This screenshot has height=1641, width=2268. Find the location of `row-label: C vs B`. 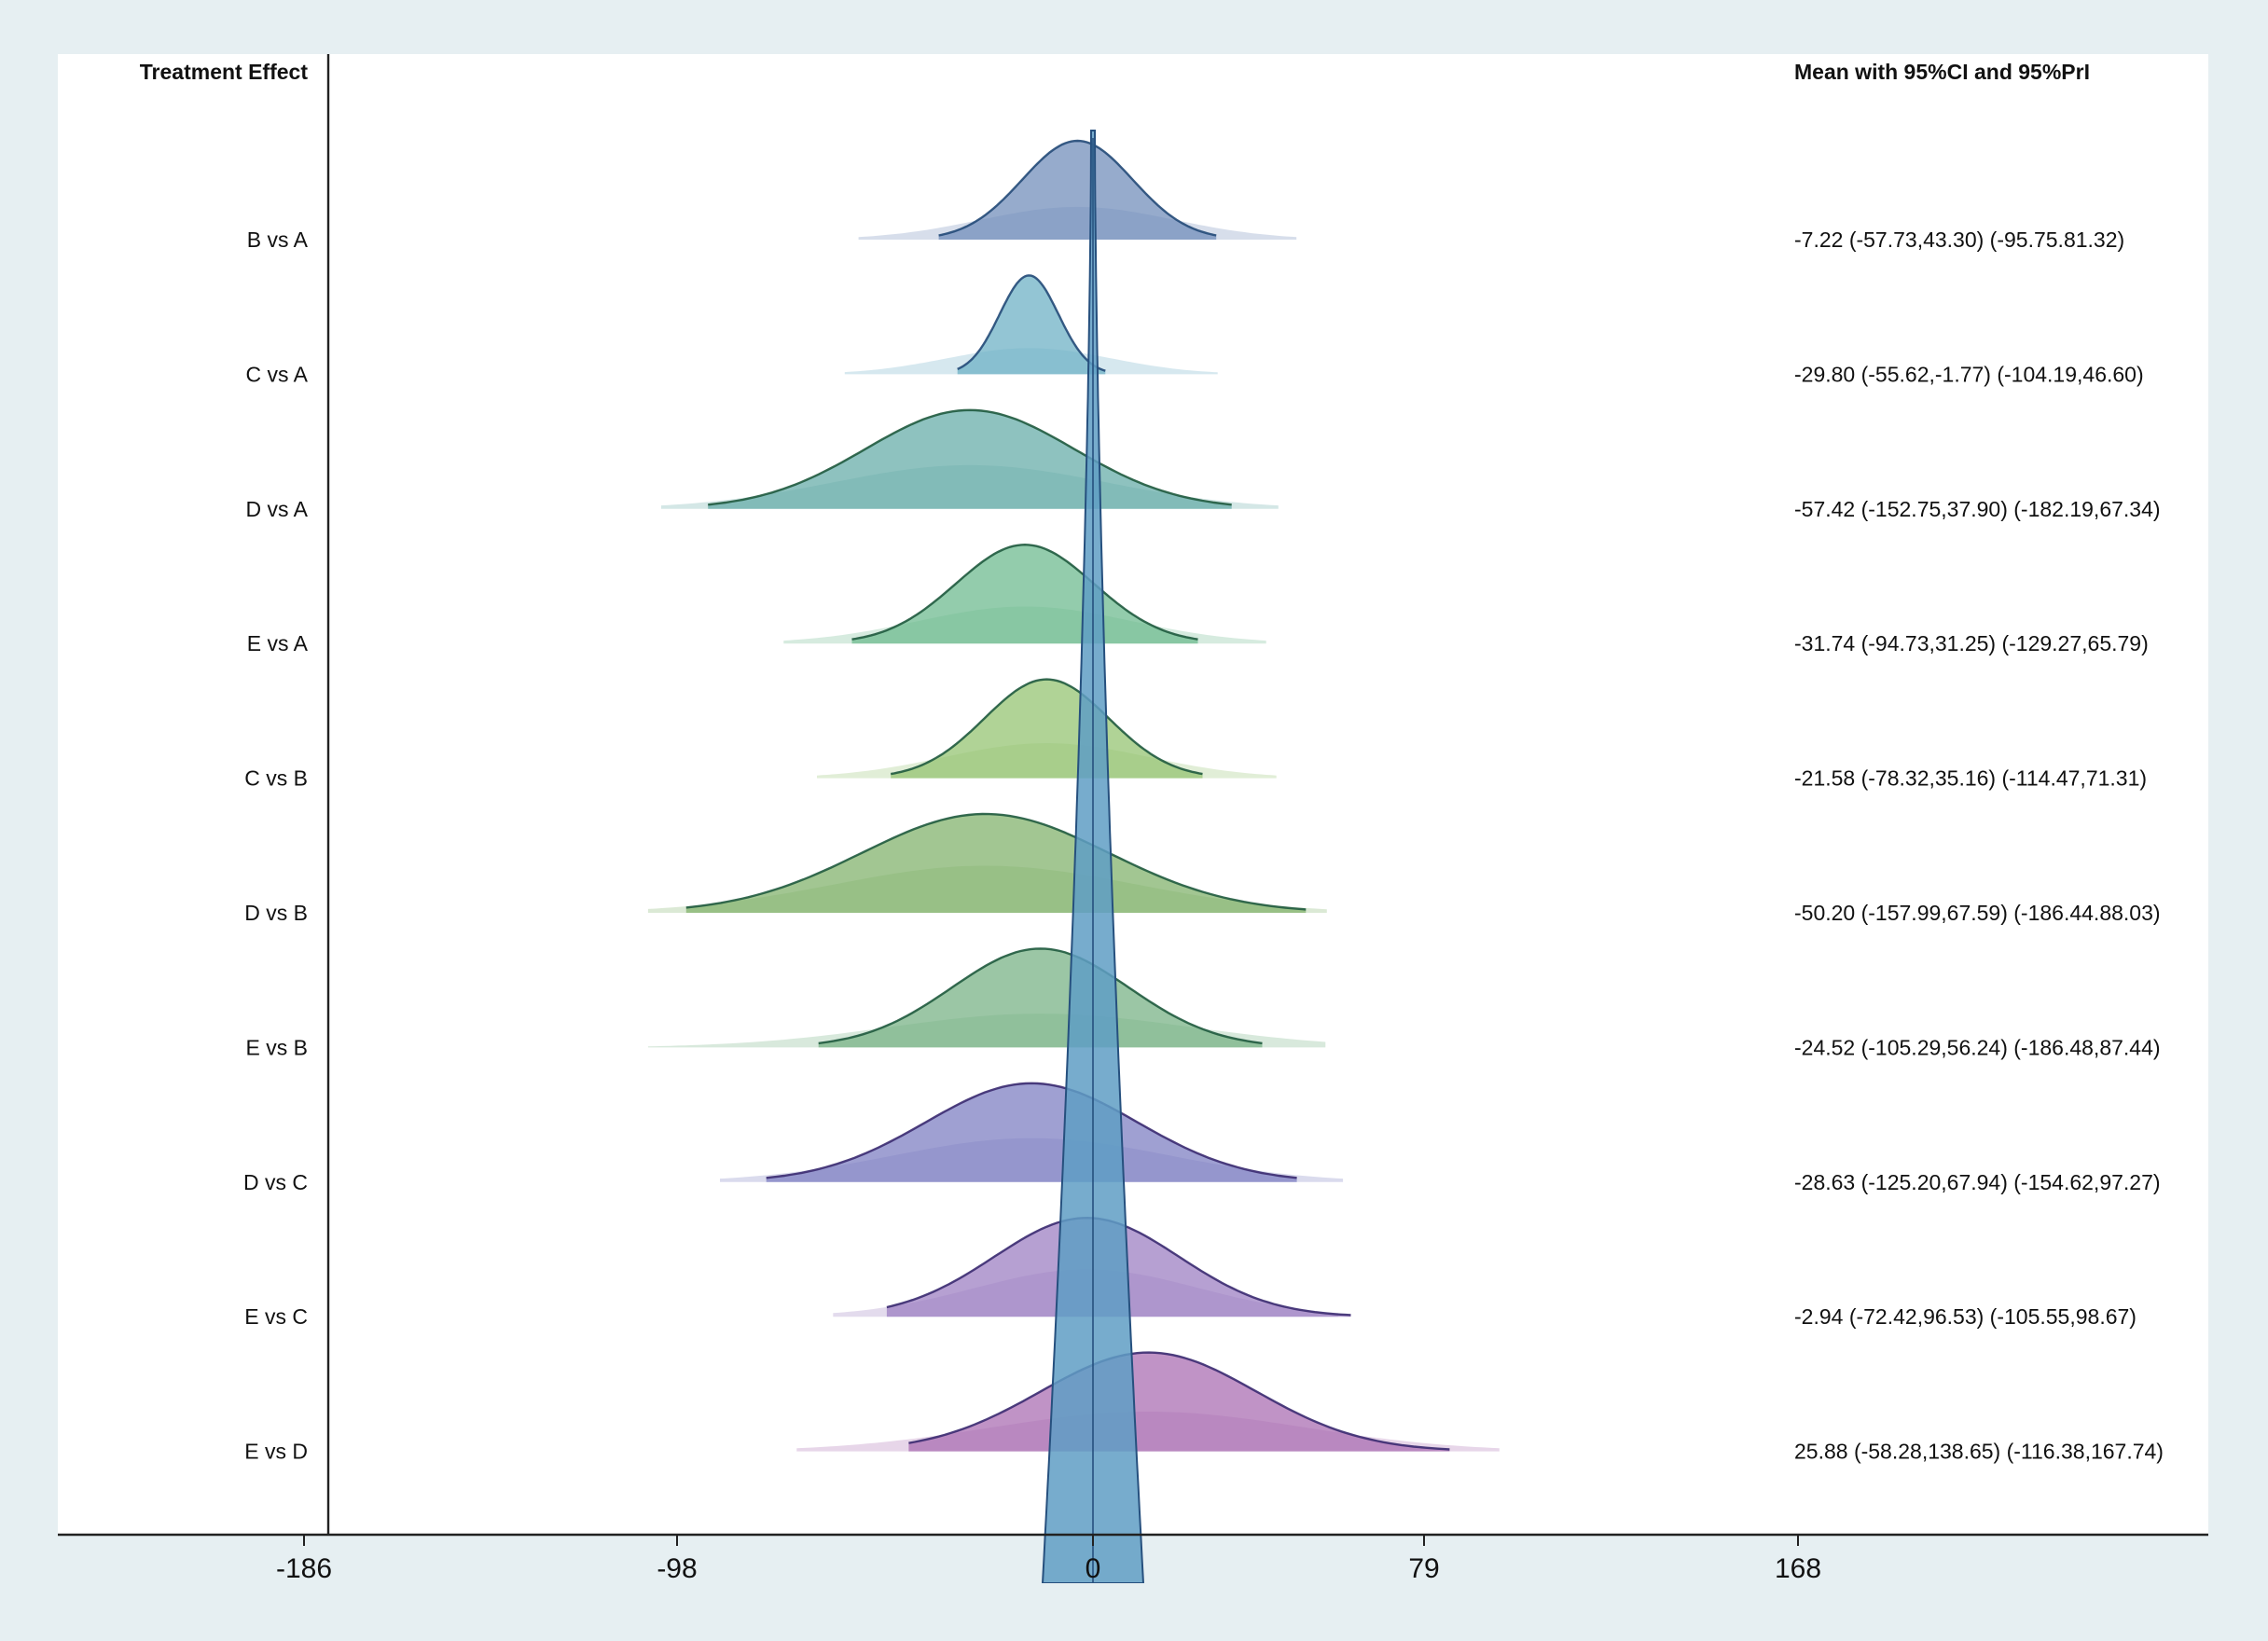

row-label: C vs B is located at coordinates (276, 778).